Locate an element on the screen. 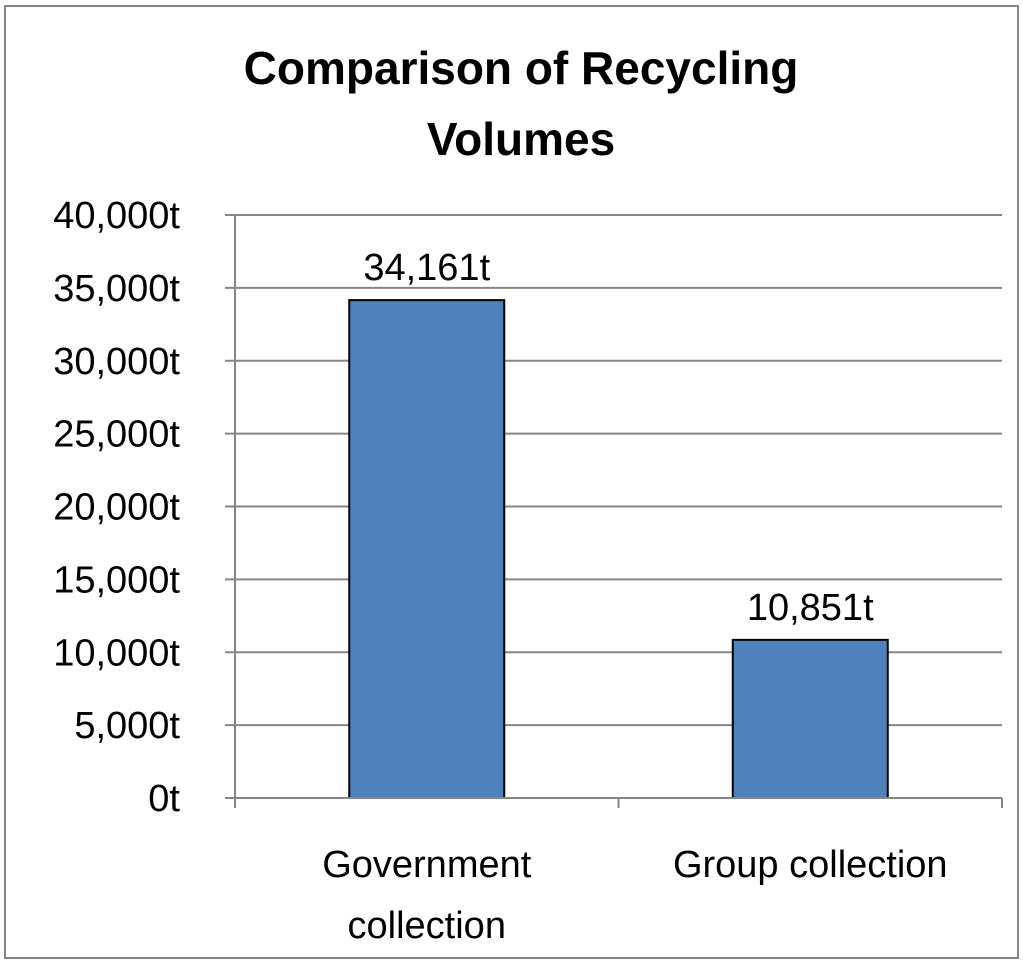 Image resolution: width=1023 pixels, height=963 pixels. y-tick-label: 10,000t is located at coordinates (116, 653).